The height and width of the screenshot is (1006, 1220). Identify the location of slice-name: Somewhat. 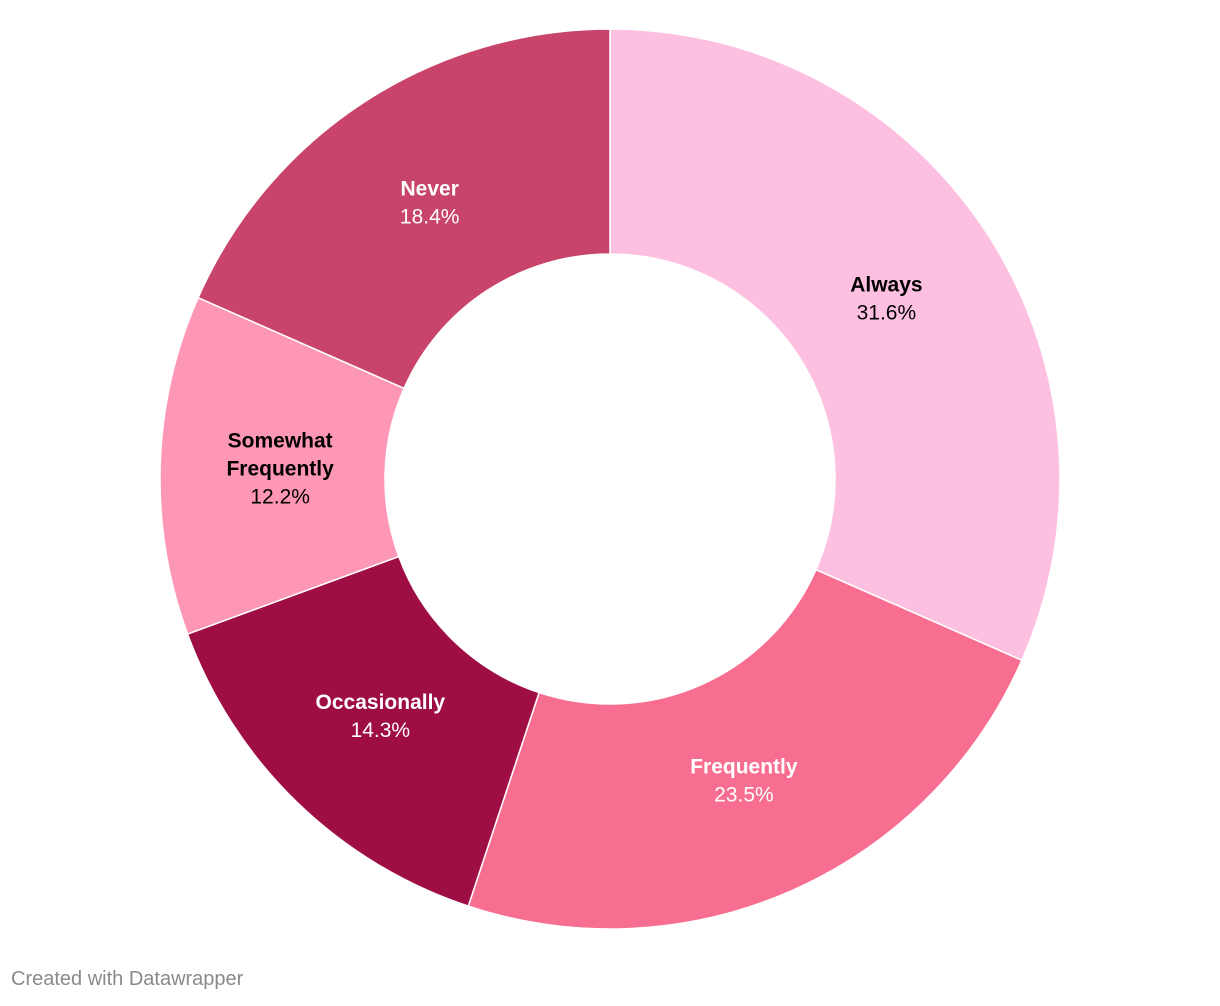
(280, 441).